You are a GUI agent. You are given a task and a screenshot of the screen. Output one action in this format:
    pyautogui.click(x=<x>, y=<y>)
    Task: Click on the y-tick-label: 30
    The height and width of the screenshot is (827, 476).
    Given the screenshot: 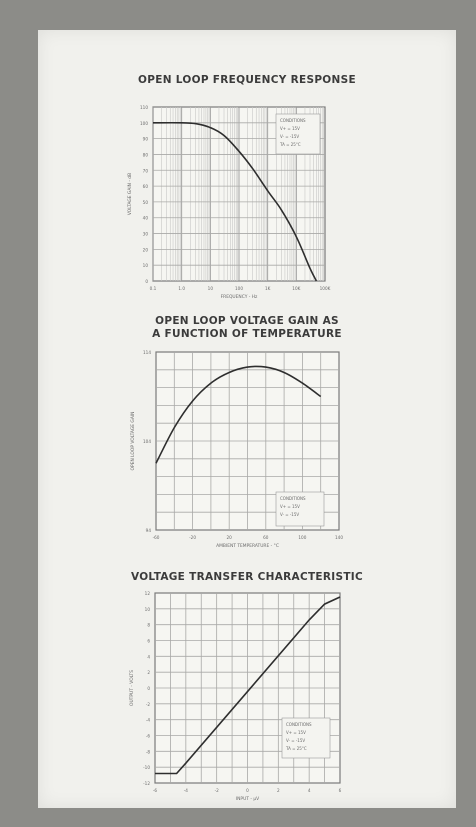 What is the action you would take?
    pyautogui.click(x=146, y=234)
    